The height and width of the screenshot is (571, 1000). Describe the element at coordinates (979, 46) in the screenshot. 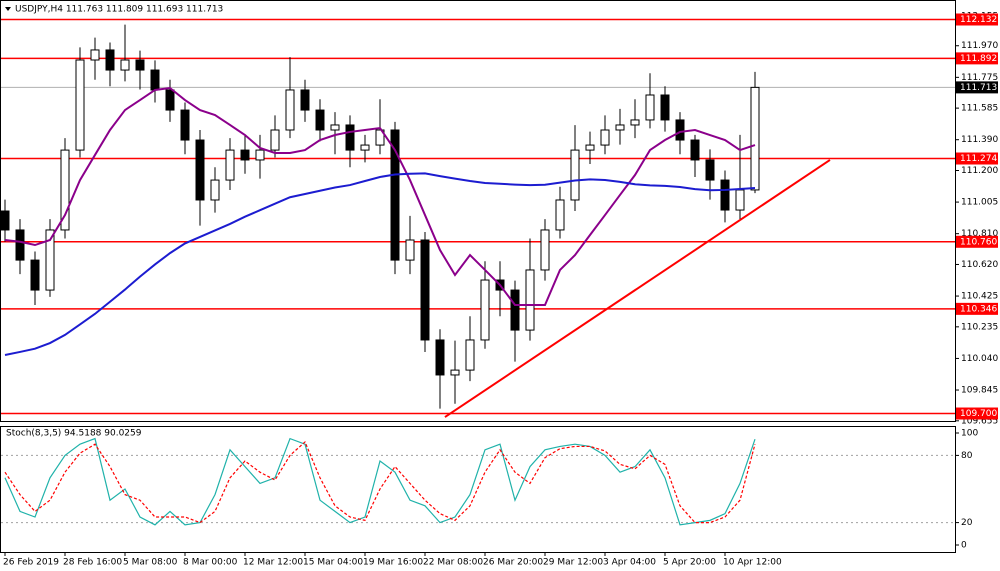

I see `price-tick-label: 111.970` at that location.